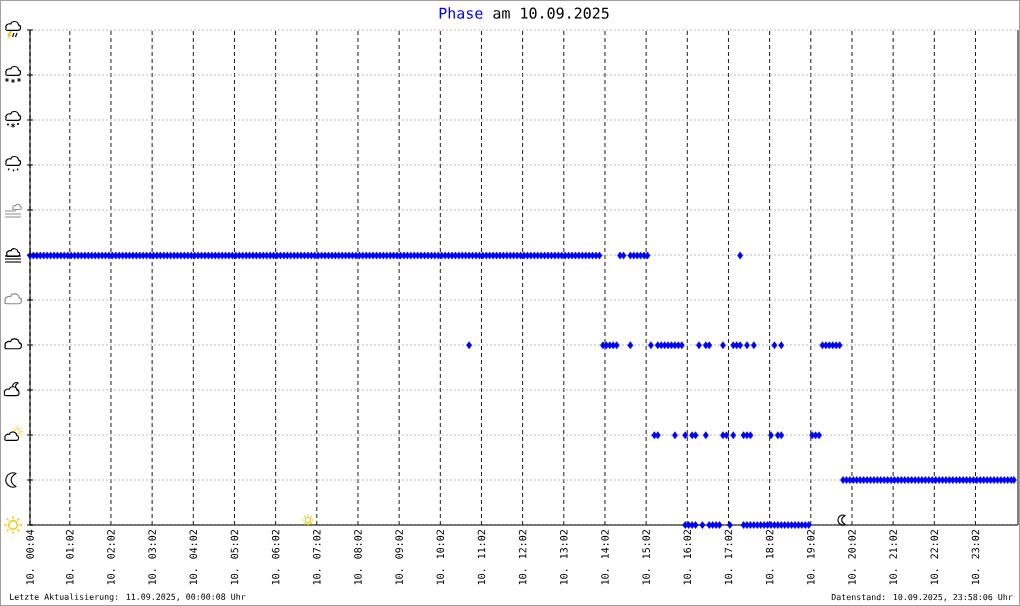 Image resolution: width=1020 pixels, height=606 pixels. Describe the element at coordinates (646, 557) in the screenshot. I see `x-tick-label: 10. 15:02` at that location.